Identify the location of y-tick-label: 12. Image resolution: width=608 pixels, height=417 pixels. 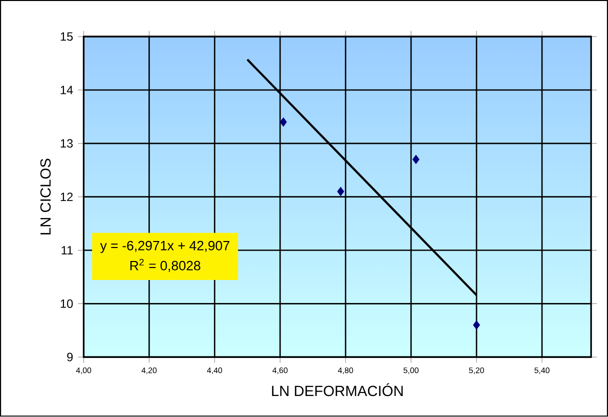
(66, 197).